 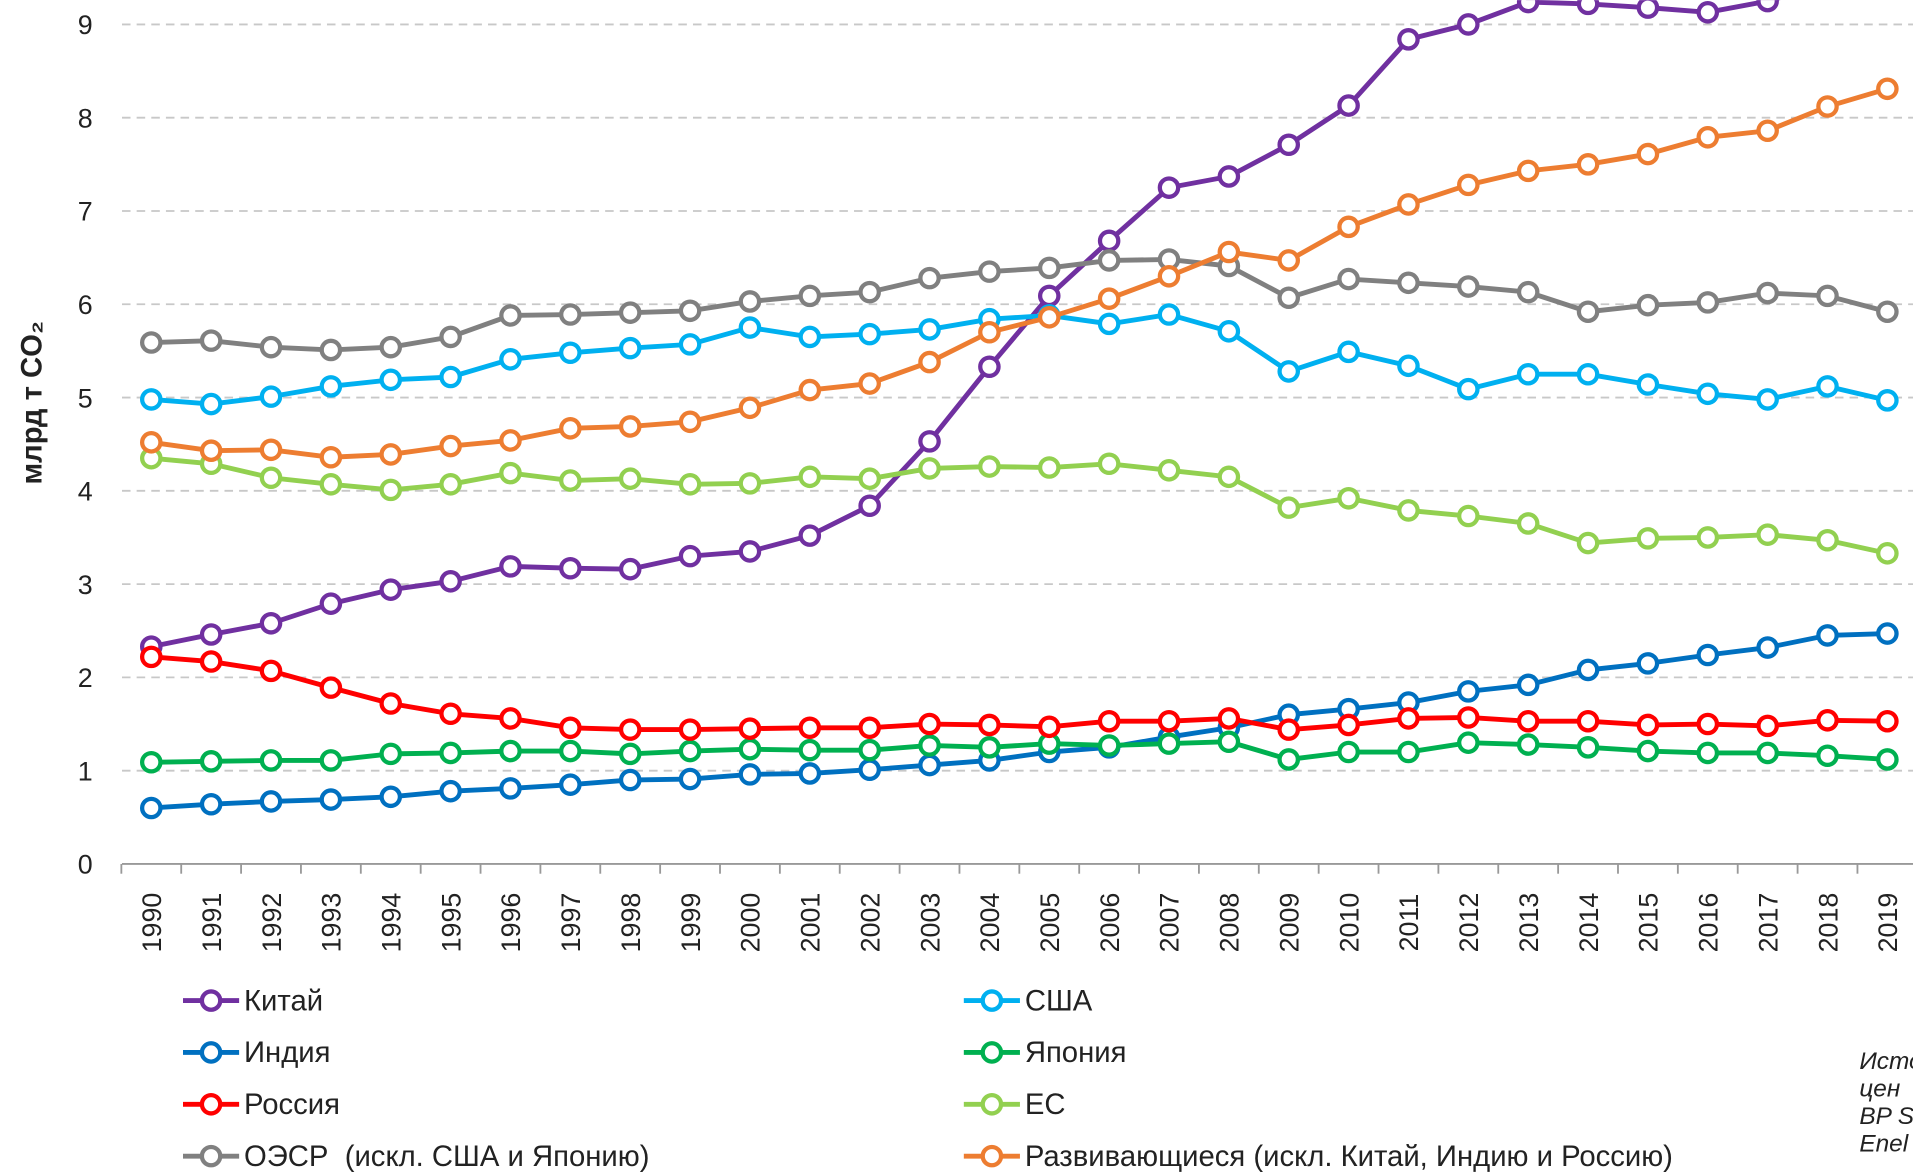 I want to click on x-tick-label: 1999, so click(x=691, y=923).